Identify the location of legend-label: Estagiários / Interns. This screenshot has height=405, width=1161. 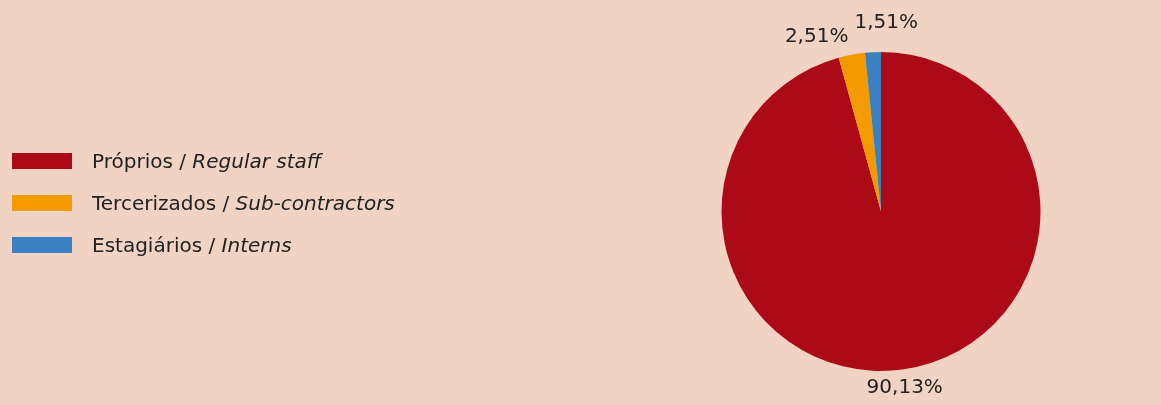
(192, 244).